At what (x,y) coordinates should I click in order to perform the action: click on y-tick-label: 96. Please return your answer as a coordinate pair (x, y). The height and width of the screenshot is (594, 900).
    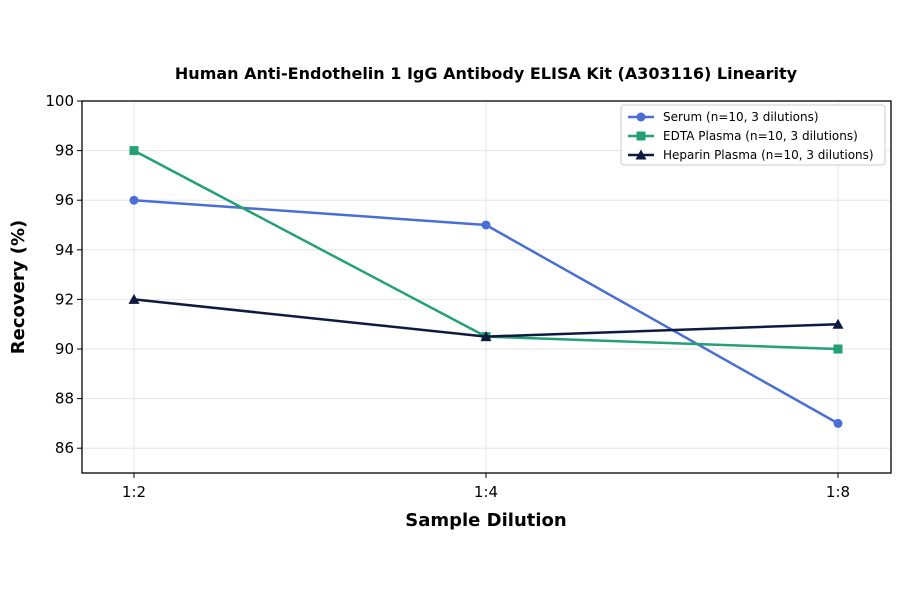
    Looking at the image, I should click on (64, 200).